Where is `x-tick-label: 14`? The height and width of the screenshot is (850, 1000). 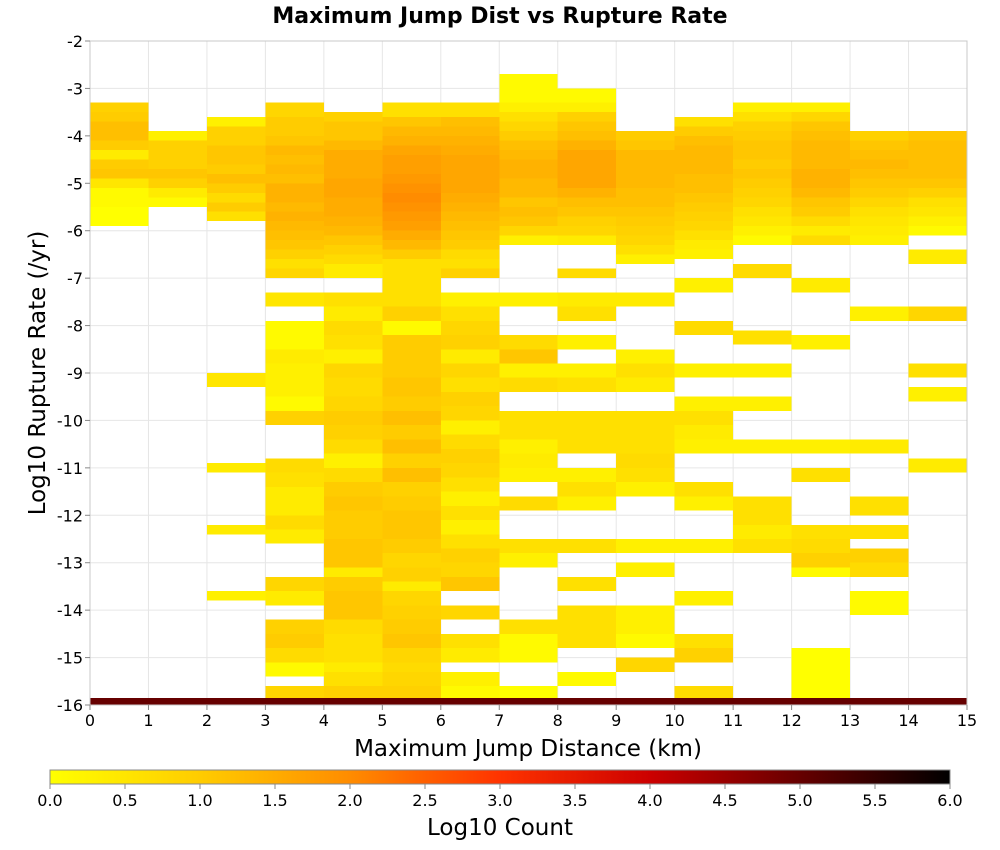
x-tick-label: 14 is located at coordinates (908, 720).